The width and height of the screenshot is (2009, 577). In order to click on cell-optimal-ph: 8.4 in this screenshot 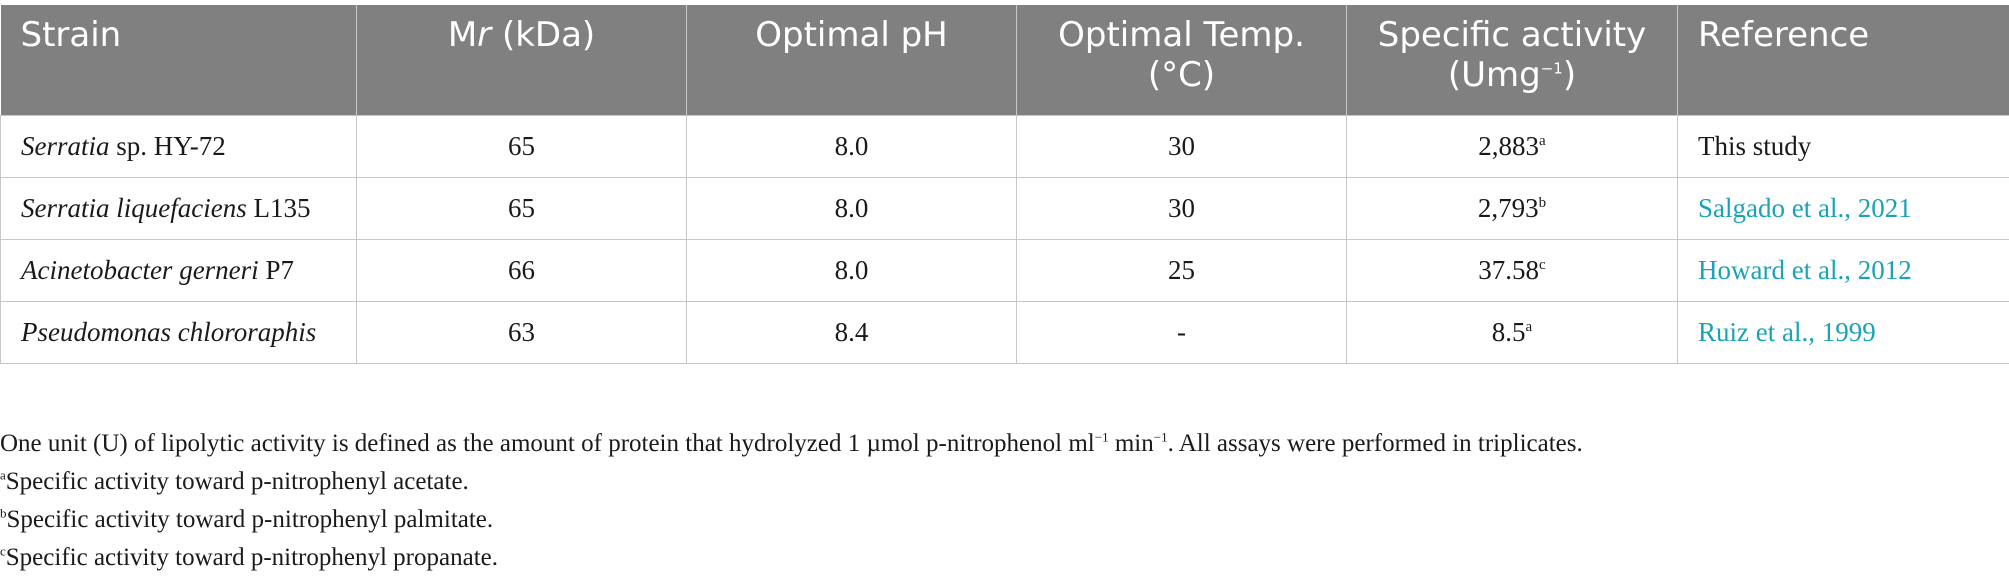, I will do `click(852, 332)`.